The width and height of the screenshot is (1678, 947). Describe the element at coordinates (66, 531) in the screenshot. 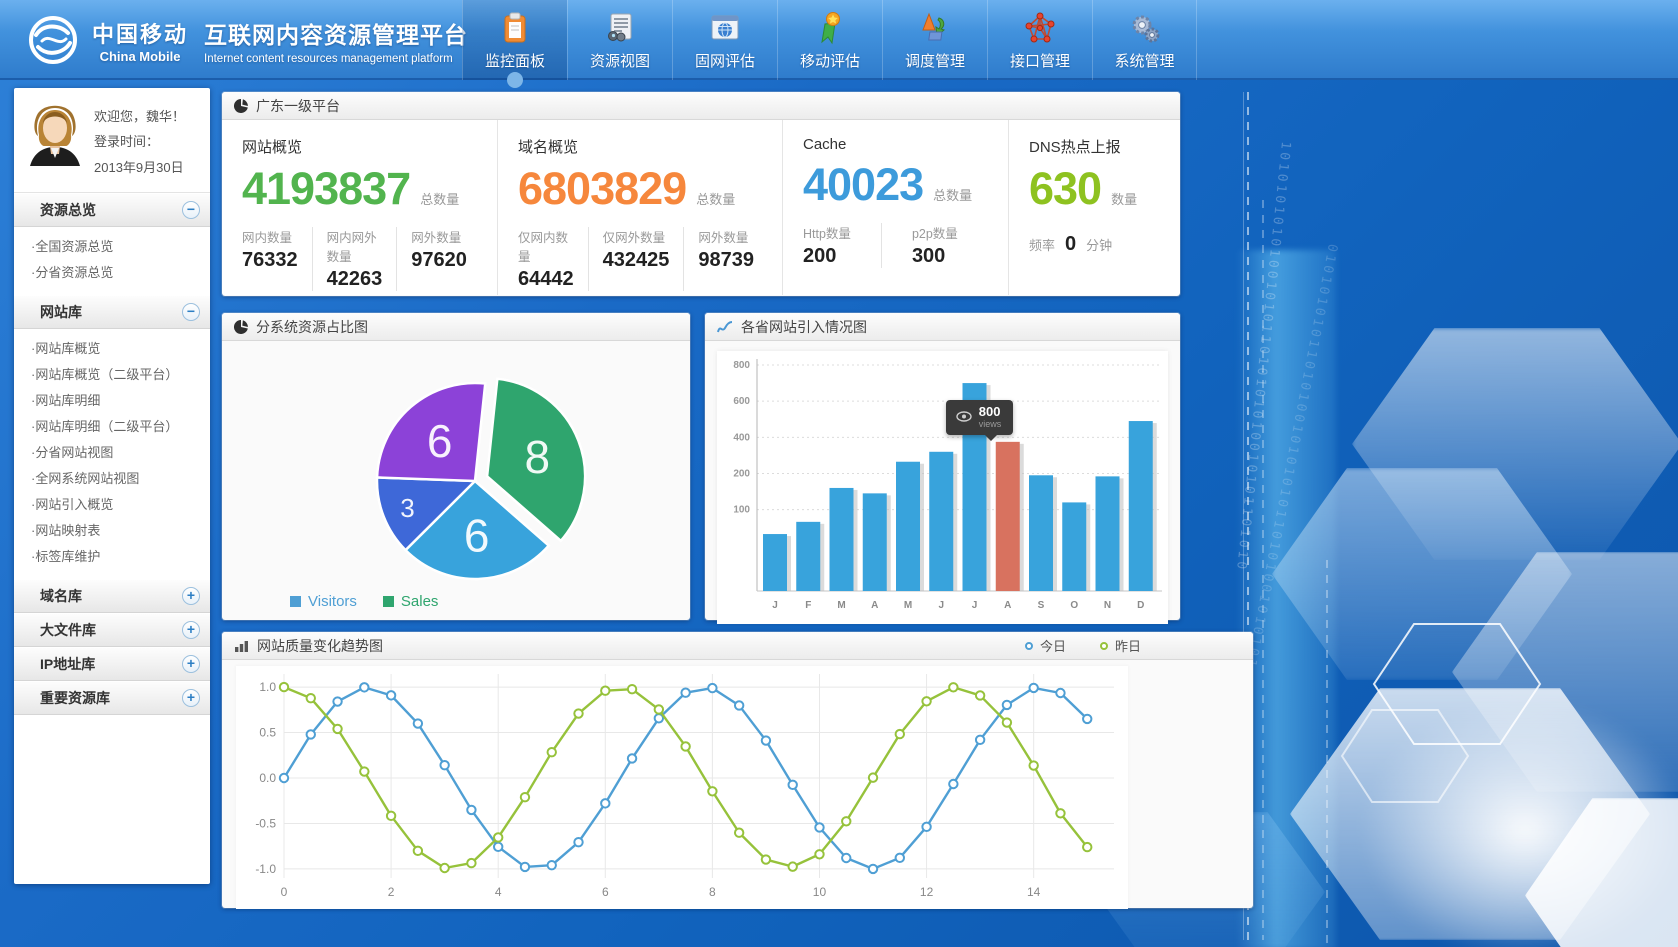

I see `sidebar-item-site-mapping-table: ·网站映射表` at that location.